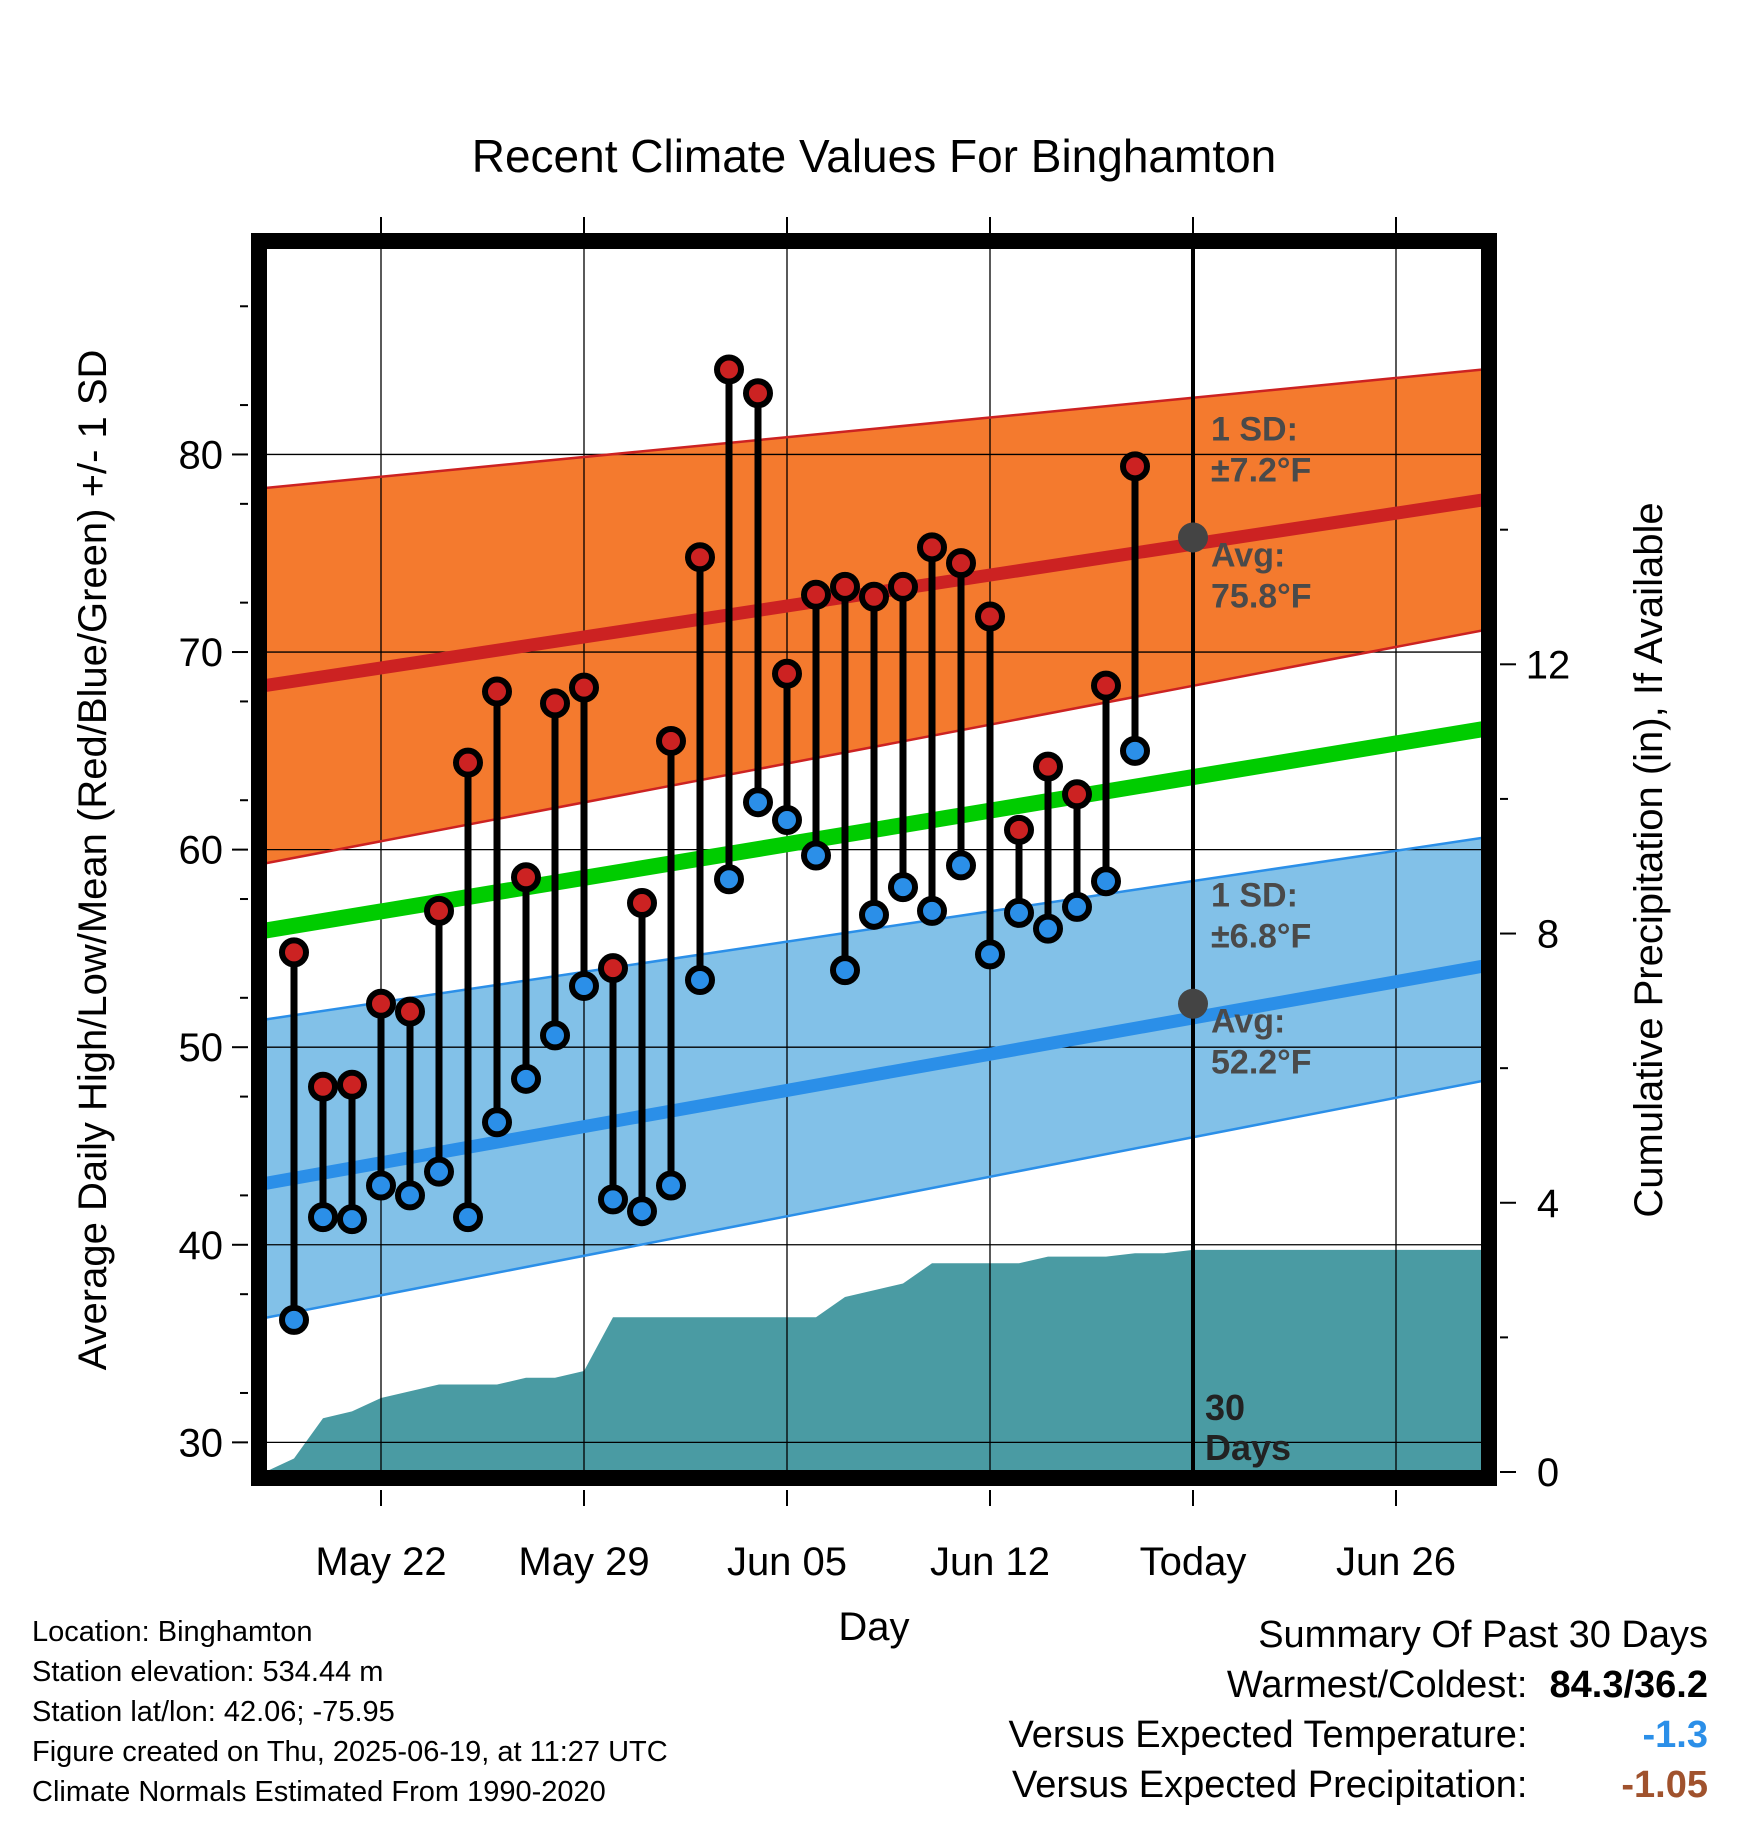  What do you see at coordinates (874, 156) in the screenshot?
I see `chart-title: Recent Climate Values For Binghamton` at bounding box center [874, 156].